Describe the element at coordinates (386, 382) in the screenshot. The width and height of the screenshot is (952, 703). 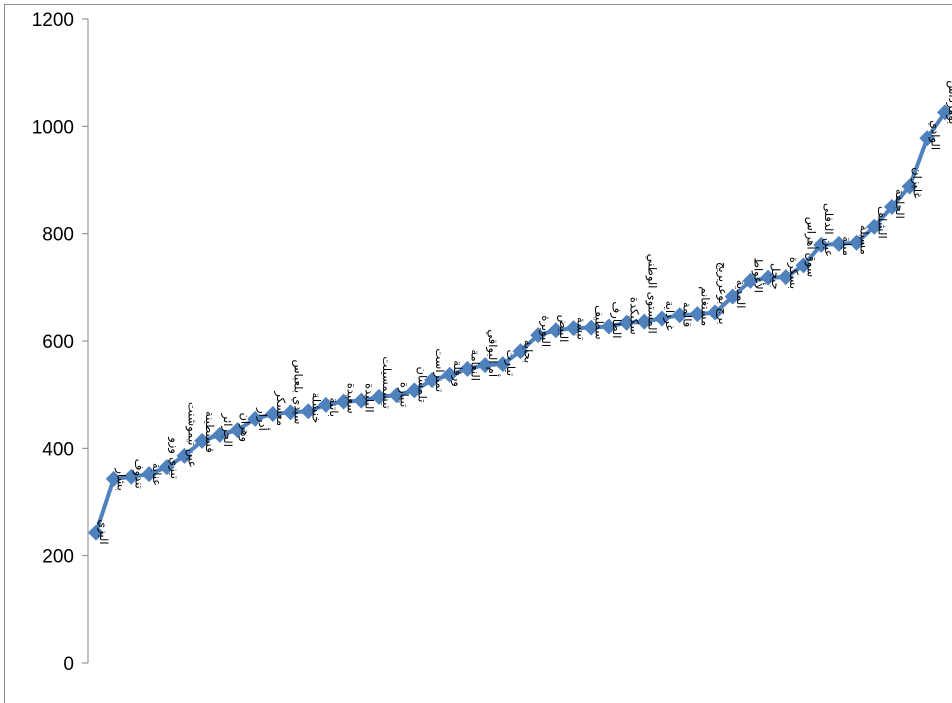
I see `category-label: تيسمسيلت` at that location.